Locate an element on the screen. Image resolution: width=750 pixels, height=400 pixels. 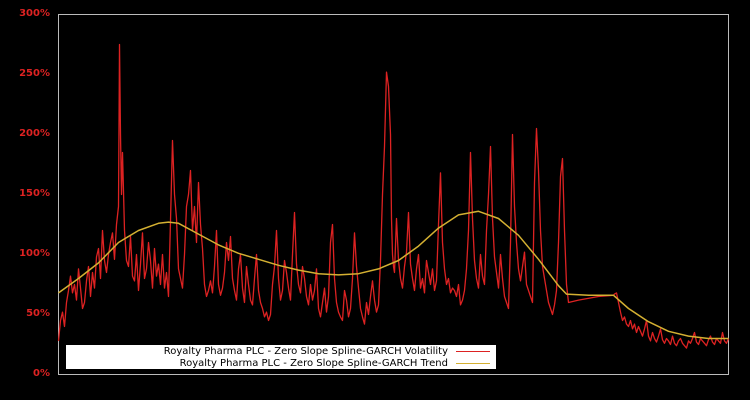
y-tick-label: 50% is located at coordinates (38, 313).